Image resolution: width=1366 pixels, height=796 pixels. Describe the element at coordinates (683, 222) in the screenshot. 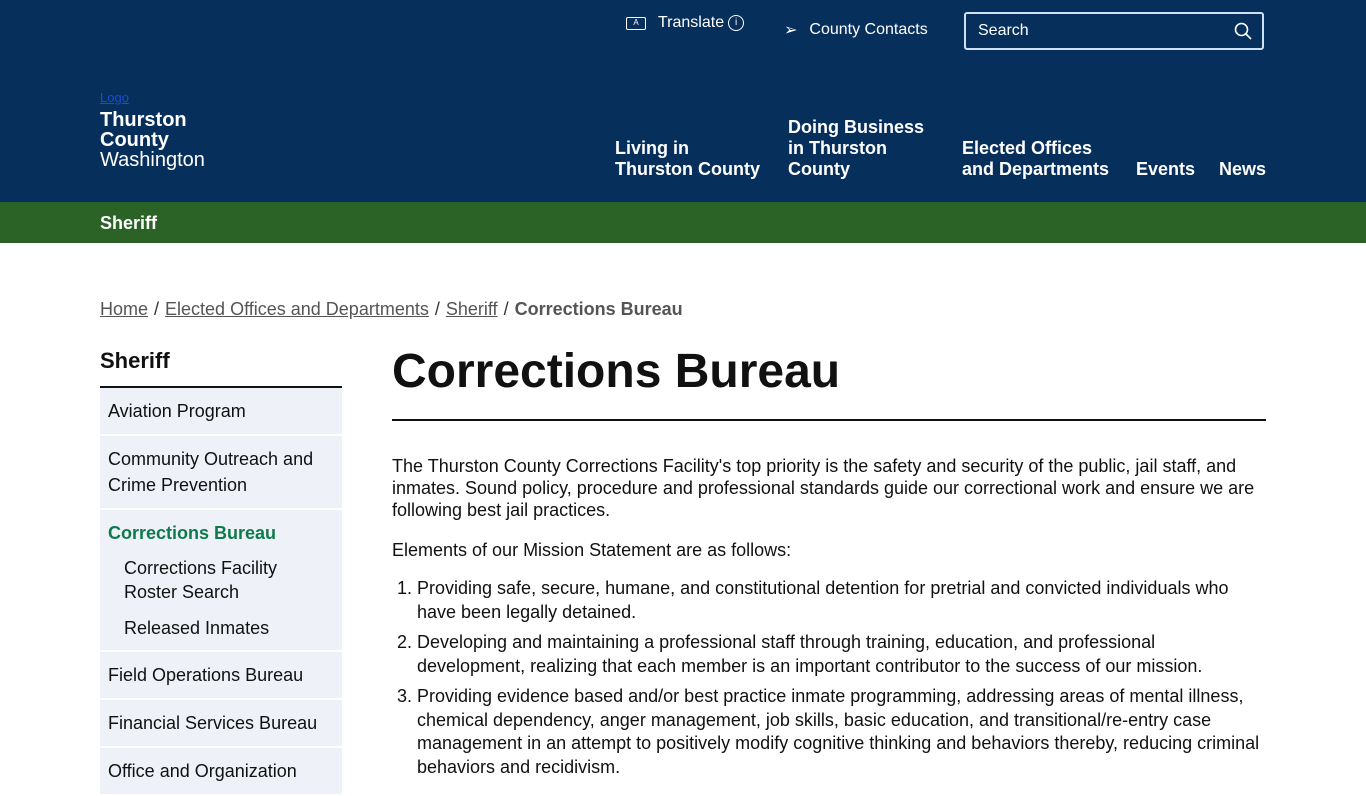

I see `section-bar: Sheriff` at that location.